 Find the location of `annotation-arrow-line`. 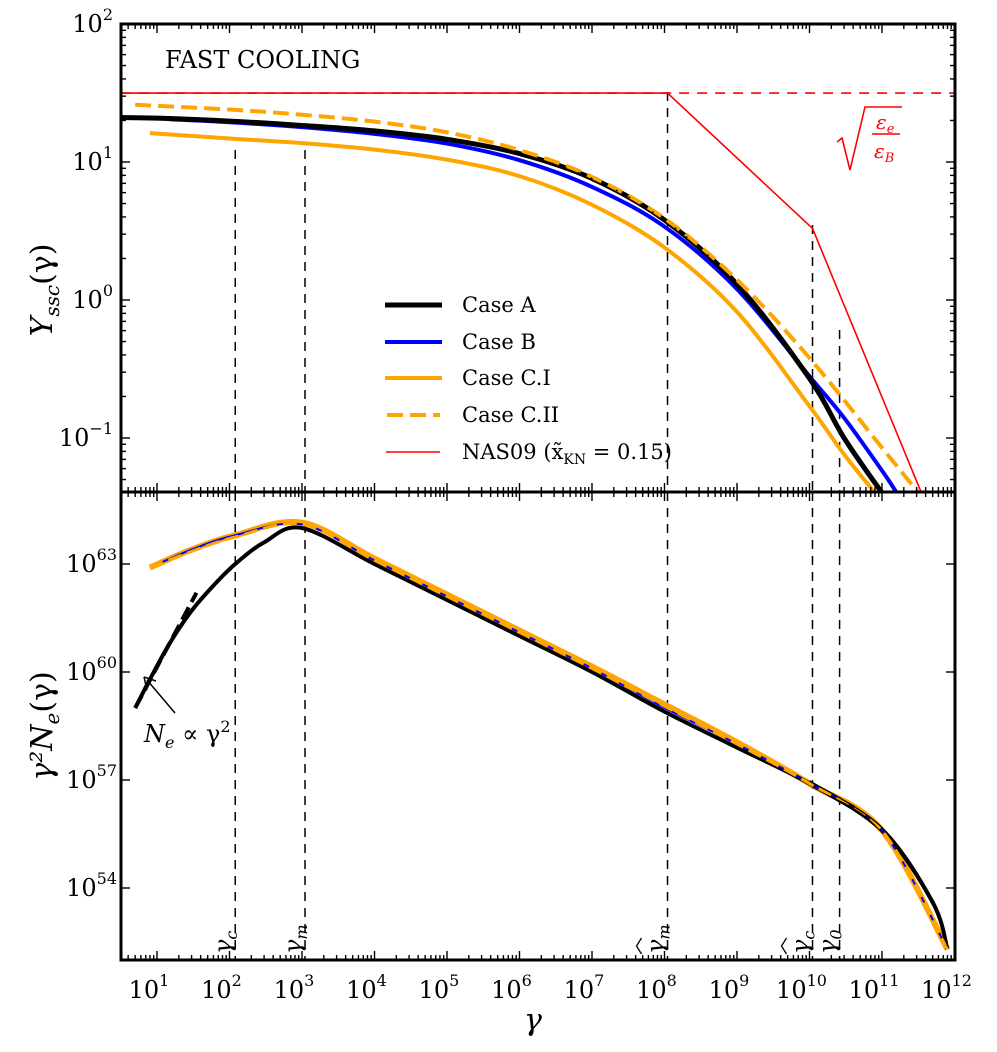

annotation-arrow-line is located at coordinates (161, 696).